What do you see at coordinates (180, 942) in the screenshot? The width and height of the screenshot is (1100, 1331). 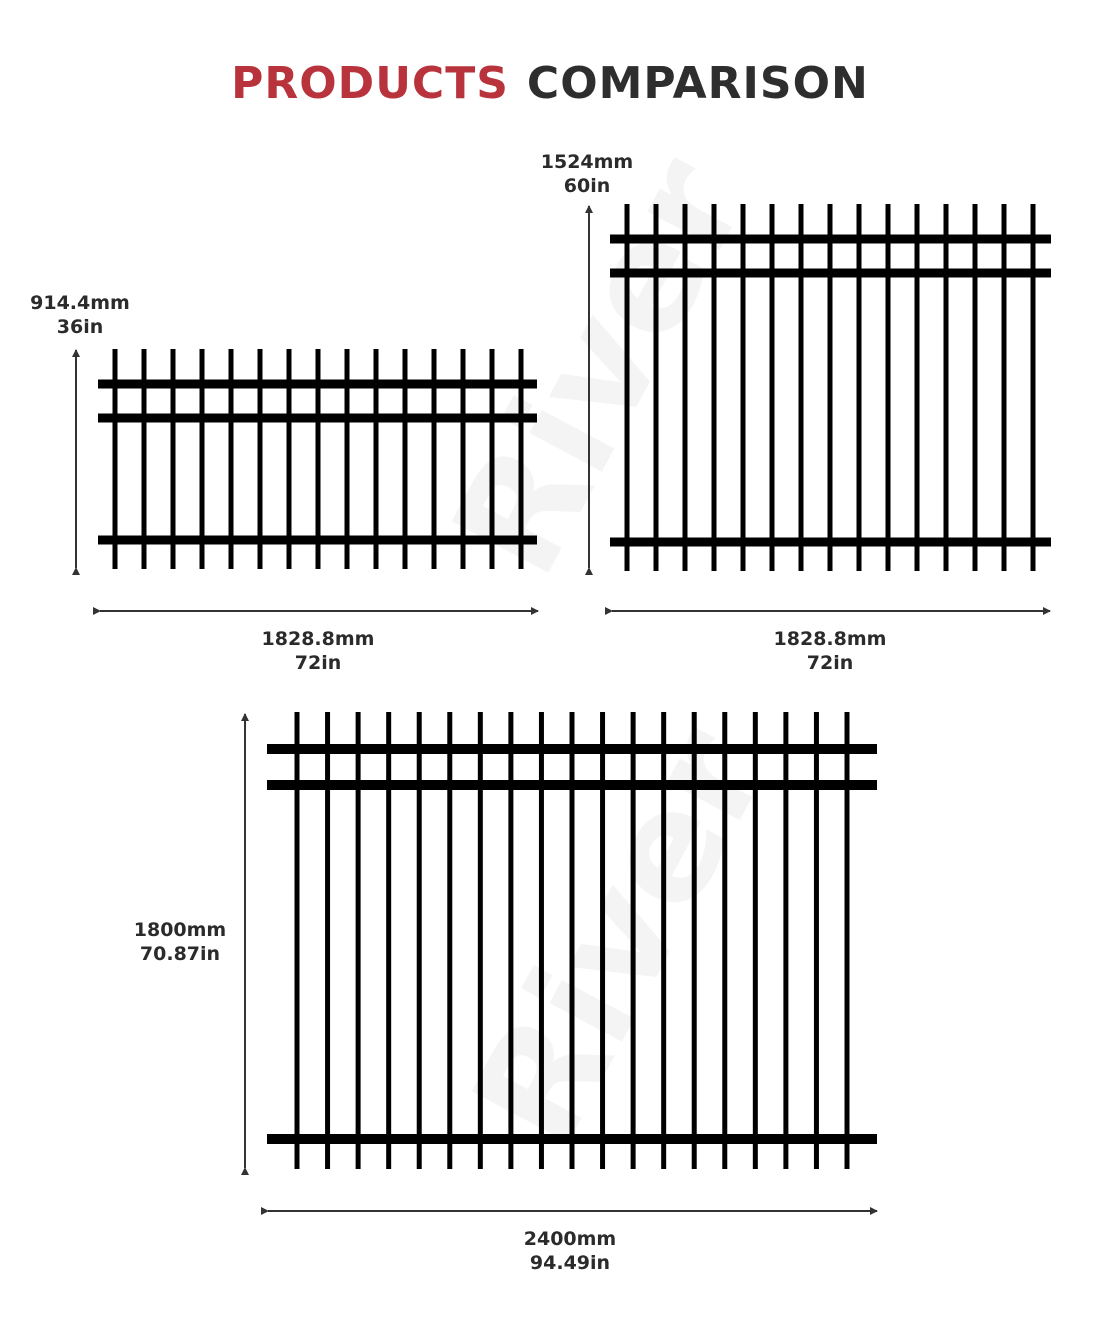 I see `height-label-3: 1800mm 70.87in` at bounding box center [180, 942].